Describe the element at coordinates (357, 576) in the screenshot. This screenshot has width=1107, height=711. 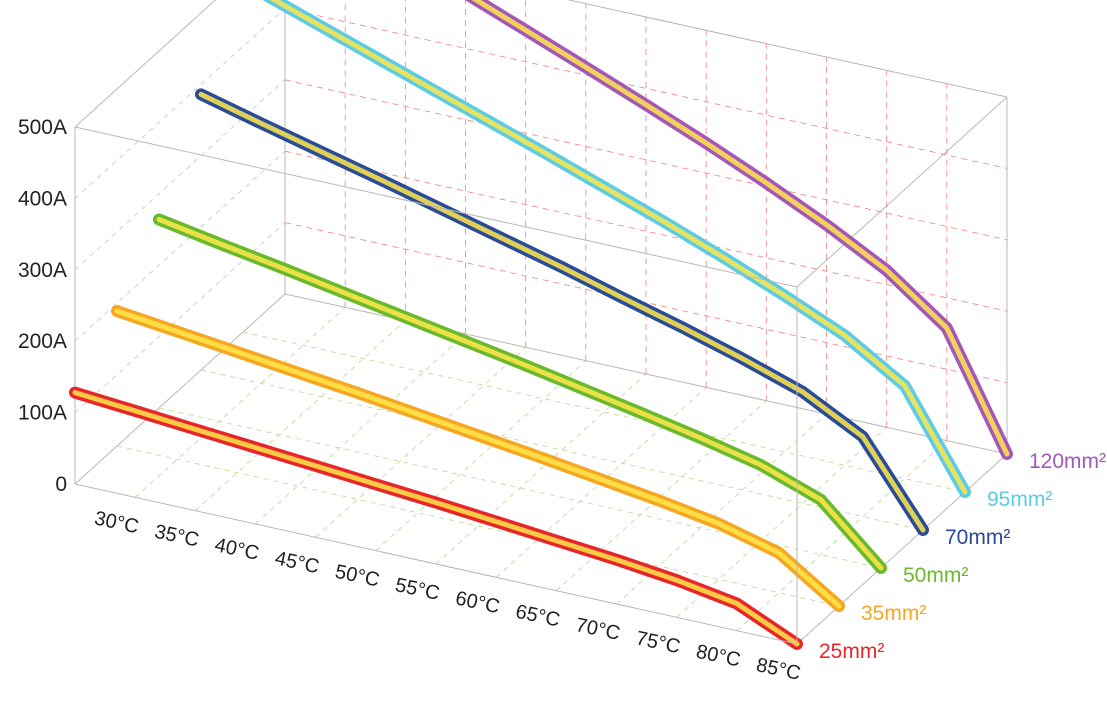
I see `x-tick-label: 50°C` at that location.